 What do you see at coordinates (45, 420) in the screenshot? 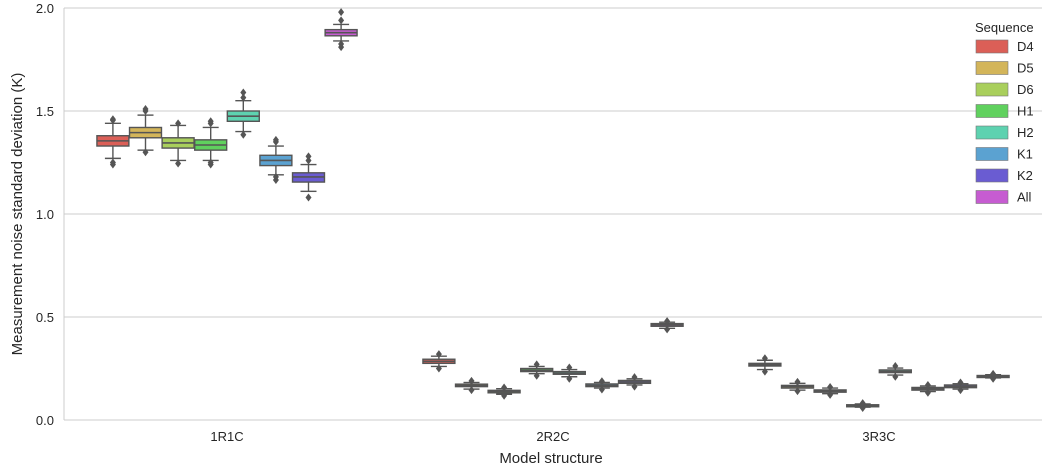
I see `y-tick-label: 0.0` at bounding box center [45, 420].